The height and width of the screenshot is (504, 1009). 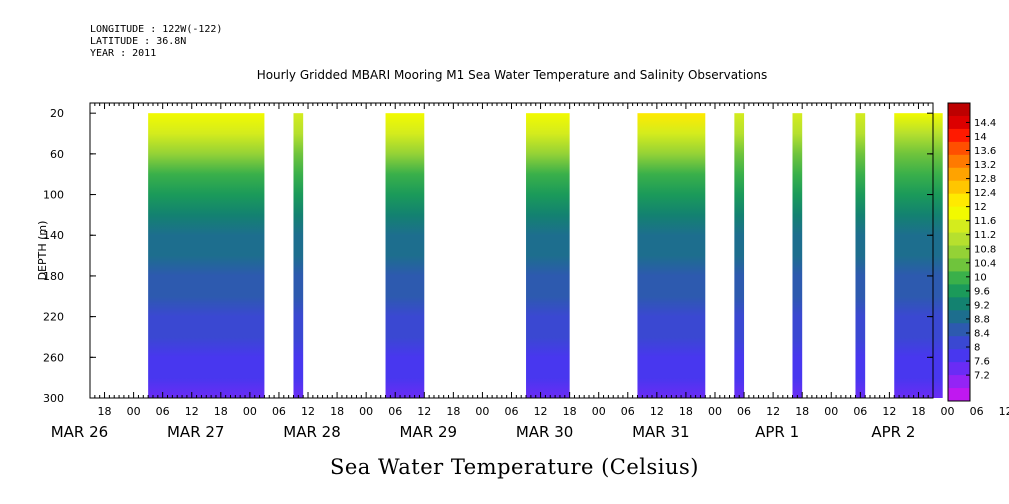 What do you see at coordinates (980, 277) in the screenshot?
I see `colorbar-label: 10` at bounding box center [980, 277].